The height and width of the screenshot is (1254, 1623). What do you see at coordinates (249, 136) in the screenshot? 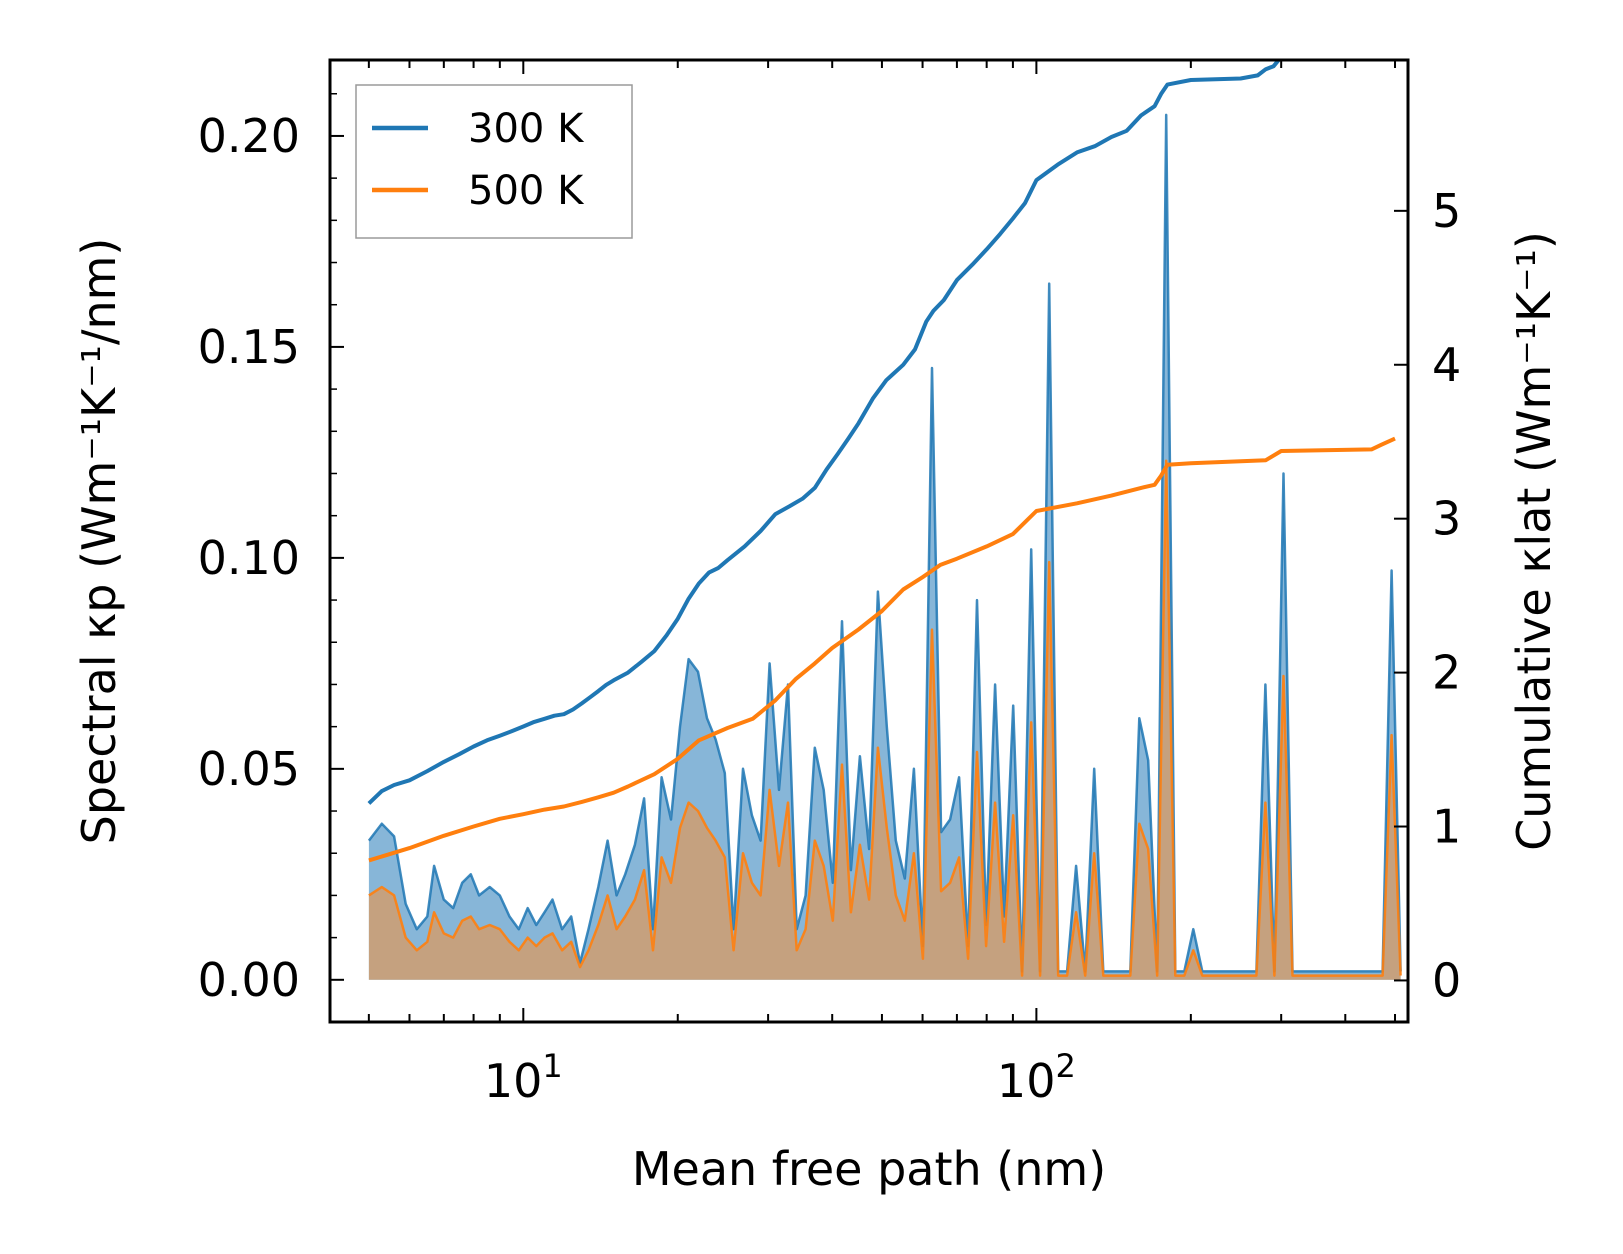
I see `y-left-tick-label: 0.20` at bounding box center [249, 136].